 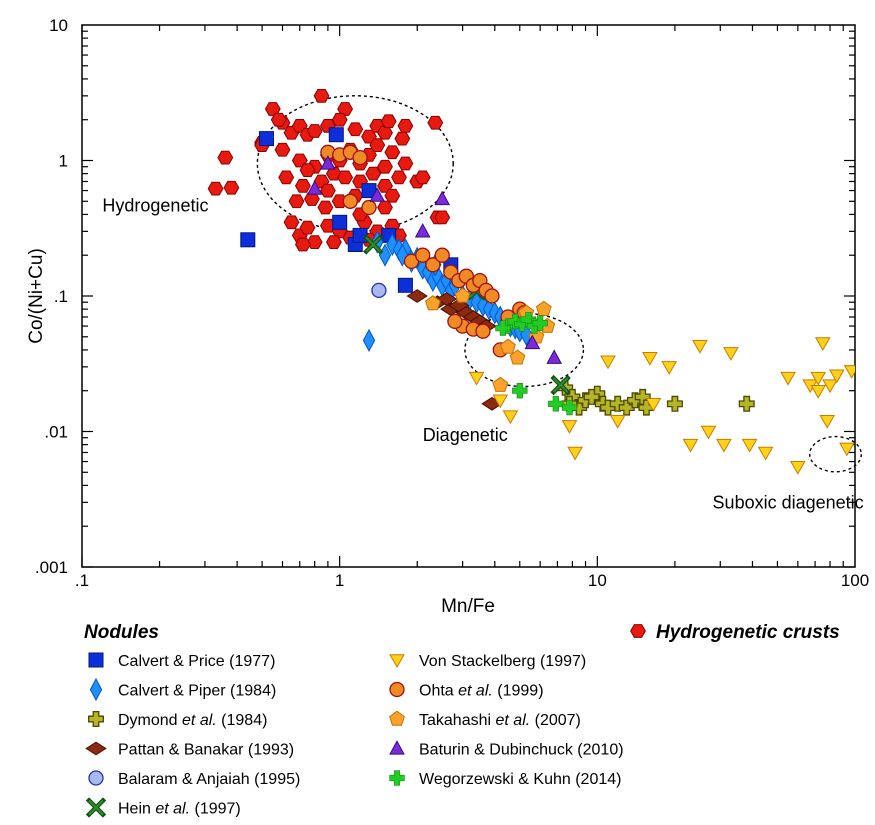 What do you see at coordinates (835, 454) in the screenshot?
I see `region-ellipse` at bounding box center [835, 454].